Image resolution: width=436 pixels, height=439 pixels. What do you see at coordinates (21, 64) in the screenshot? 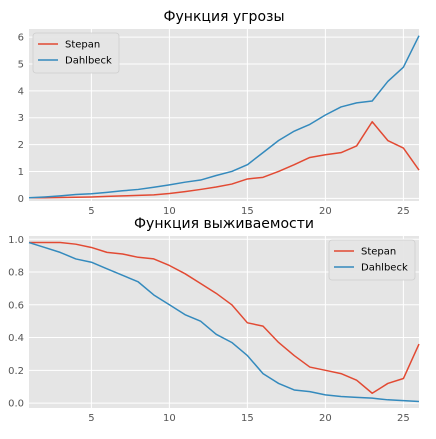
I see `y-tick-label: 5` at bounding box center [21, 64].